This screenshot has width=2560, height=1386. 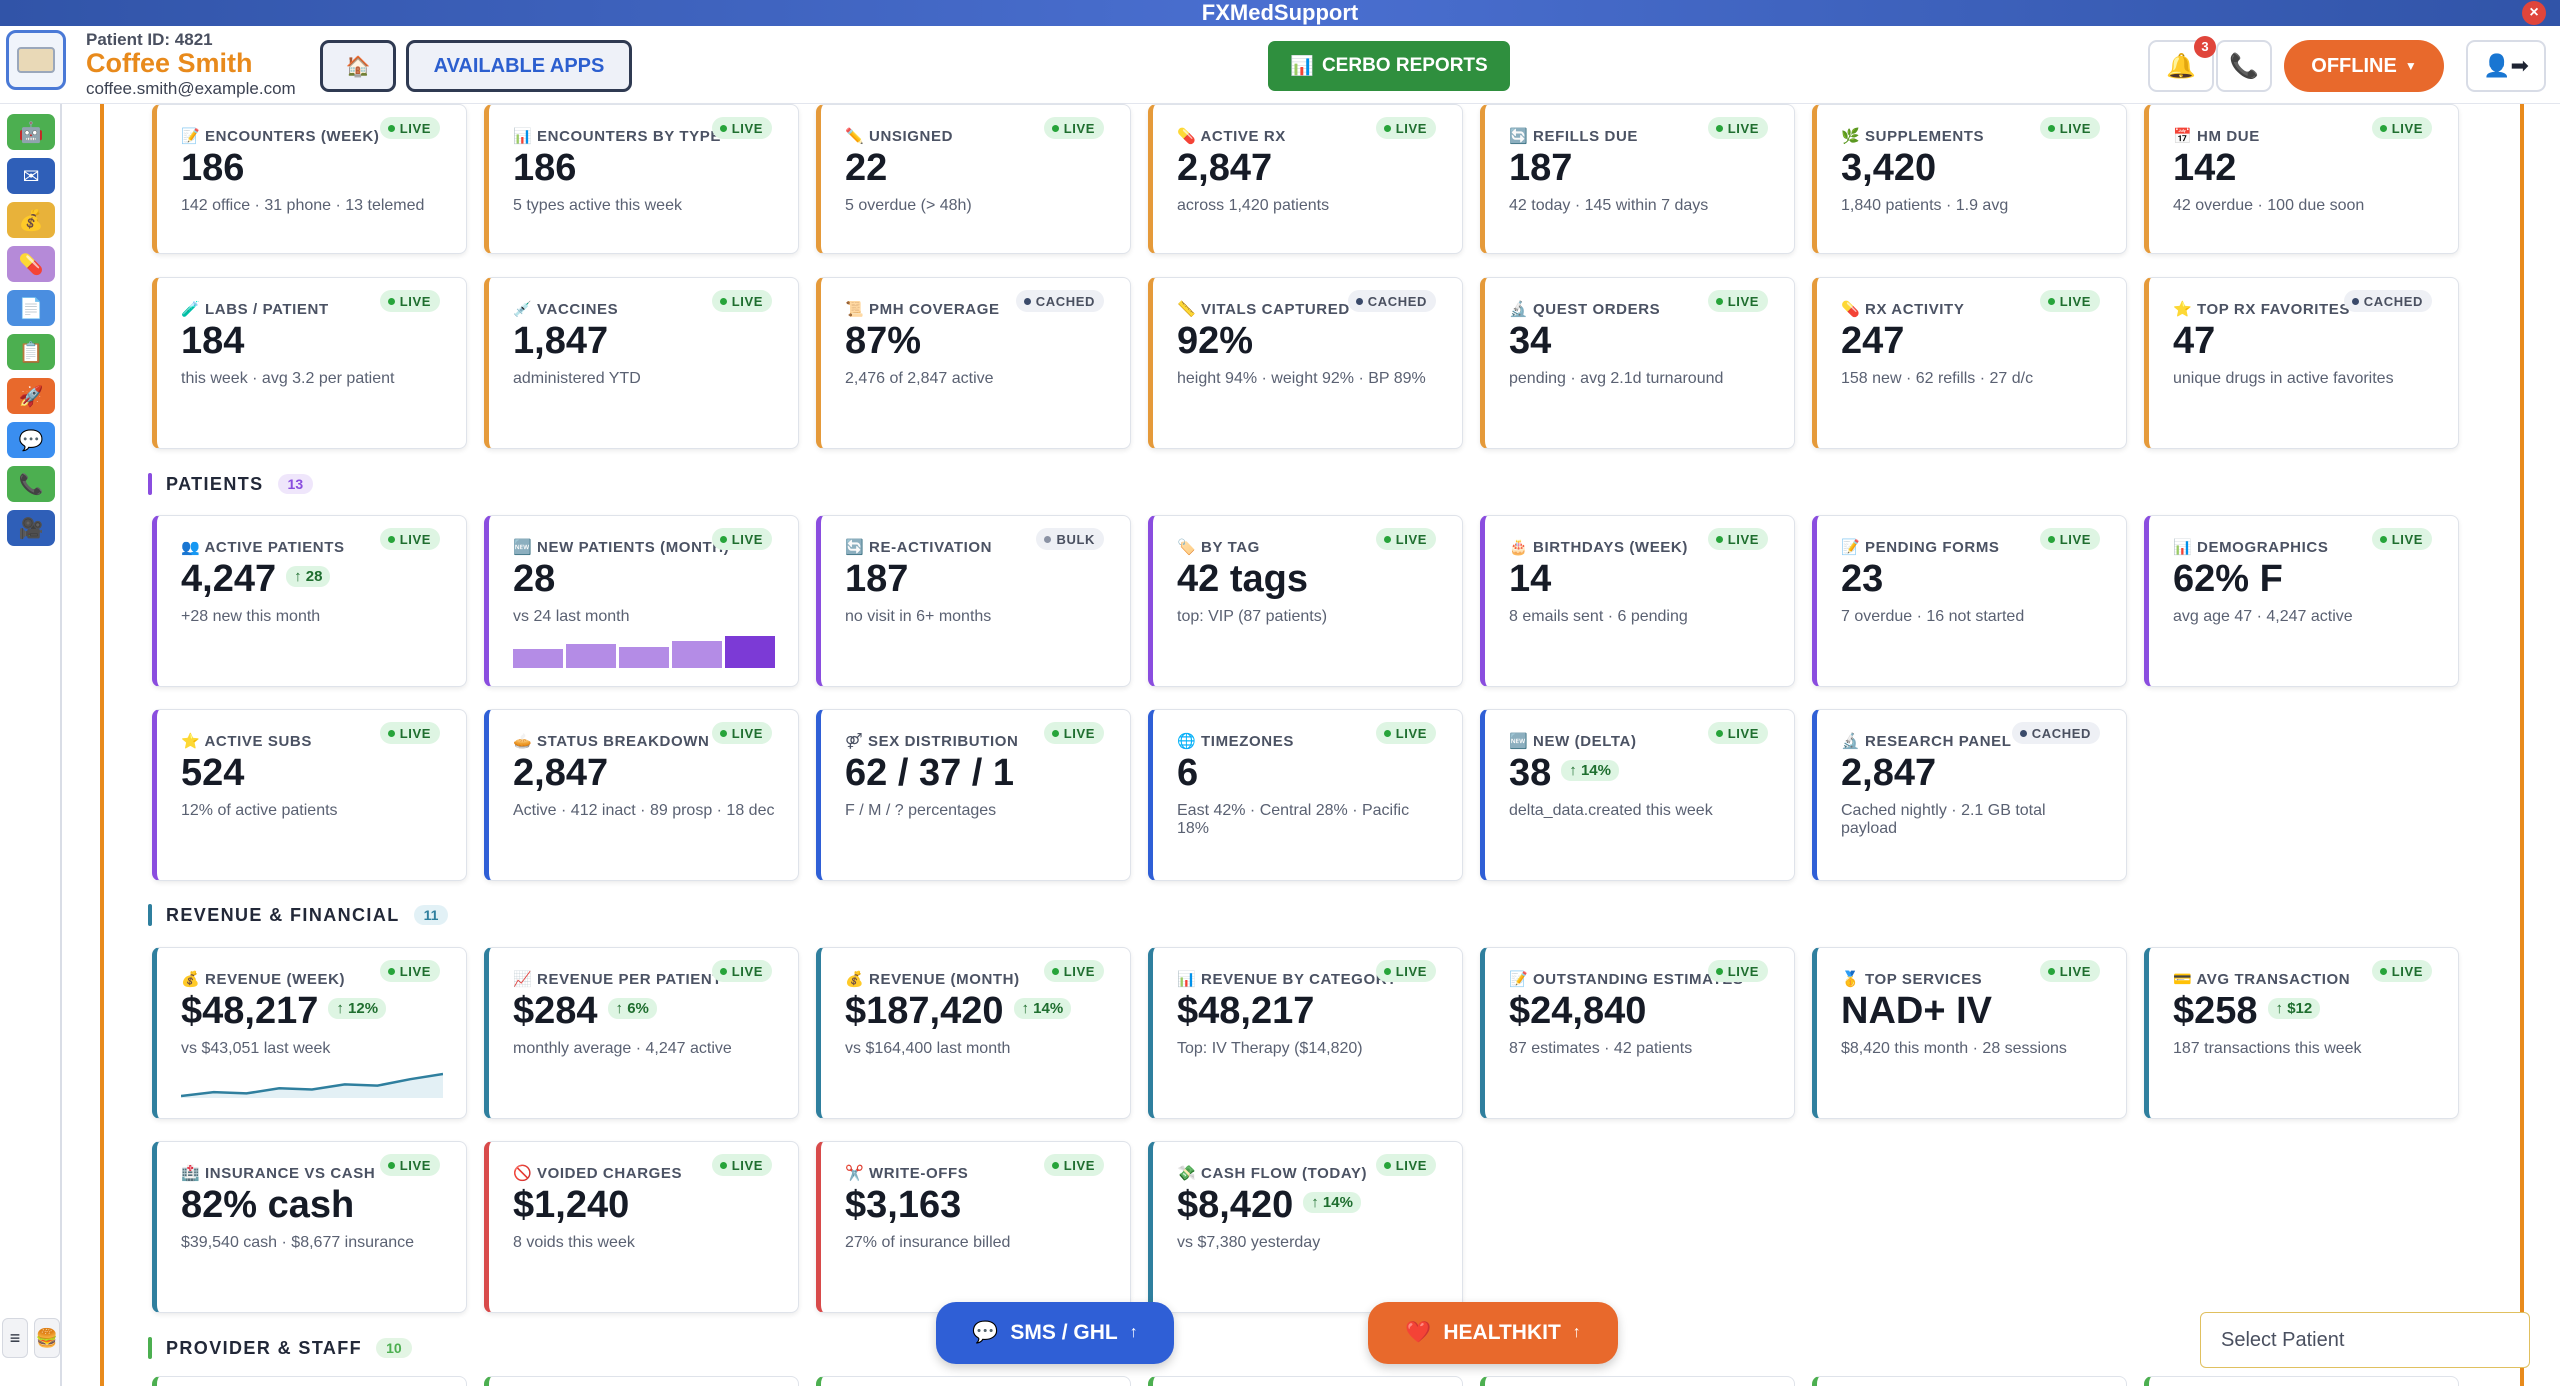 I want to click on revenue-sparkline, so click(x=312, y=1085).